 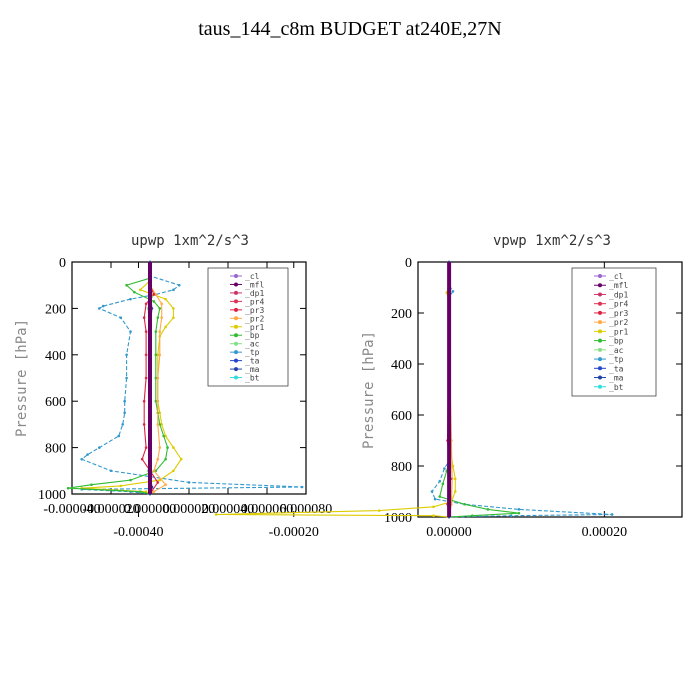 What do you see at coordinates (118, 378) in the screenshot?
I see `series-line-0-_bp` at bounding box center [118, 378].